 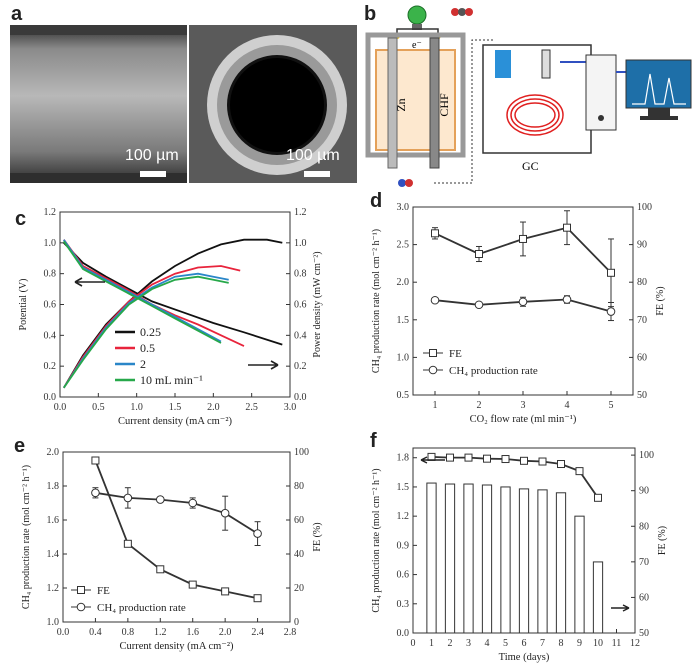 What do you see at coordinates (530, 166) in the screenshot?
I see `gc-label: GC` at bounding box center [530, 166].